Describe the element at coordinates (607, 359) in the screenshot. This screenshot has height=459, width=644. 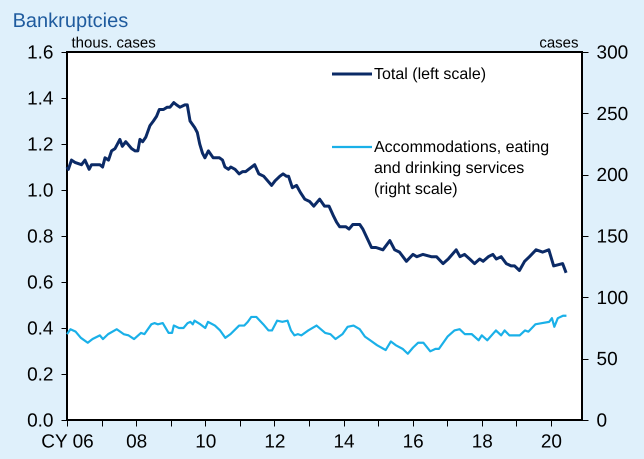
I see `y2-tick-label: 50` at that location.